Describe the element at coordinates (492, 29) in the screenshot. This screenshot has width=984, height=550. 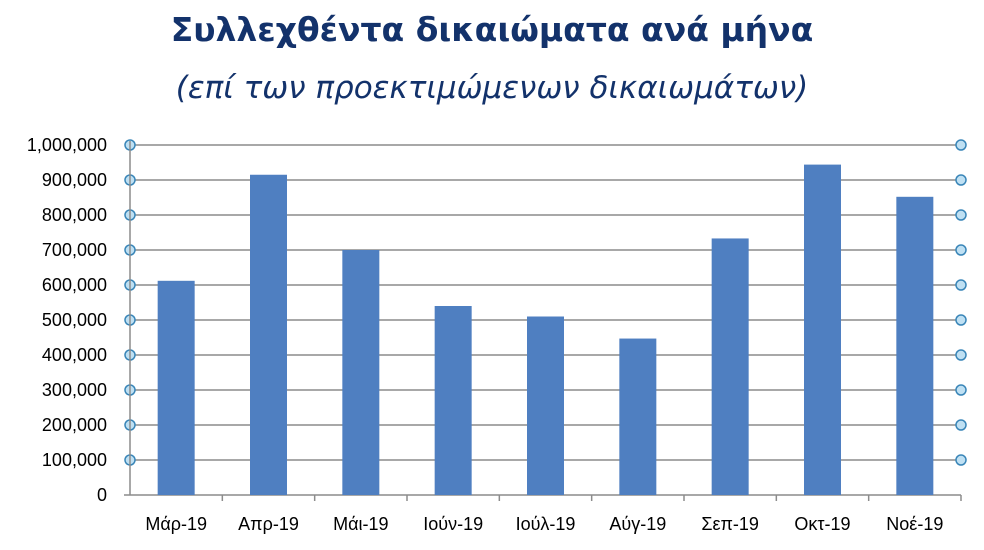
I see `chart-title: Συλλεχθέντα δικαιώματα ανά μήνα` at that location.